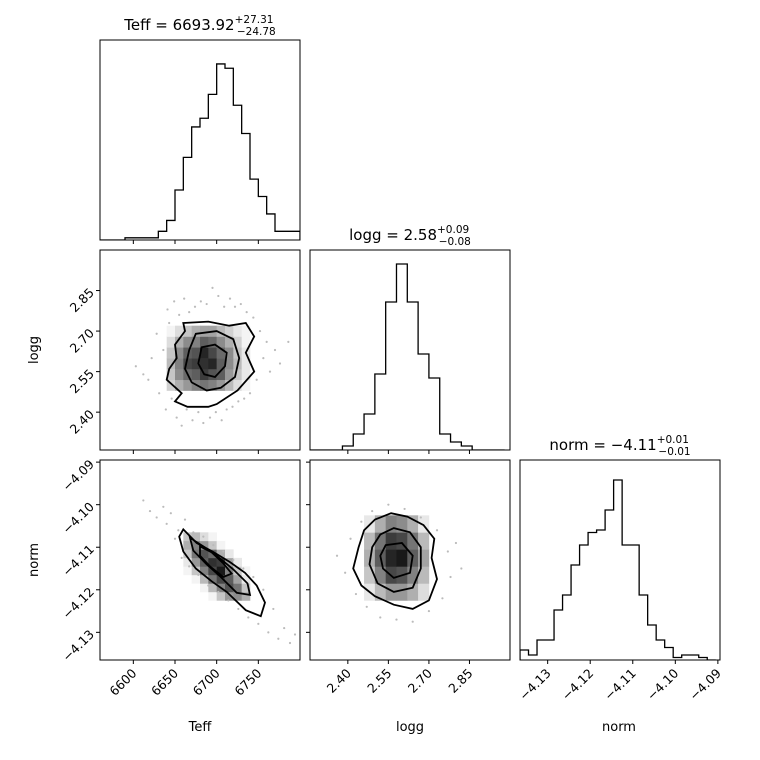  I want to click on teff-x-axis-label: Teff, so click(200, 727).